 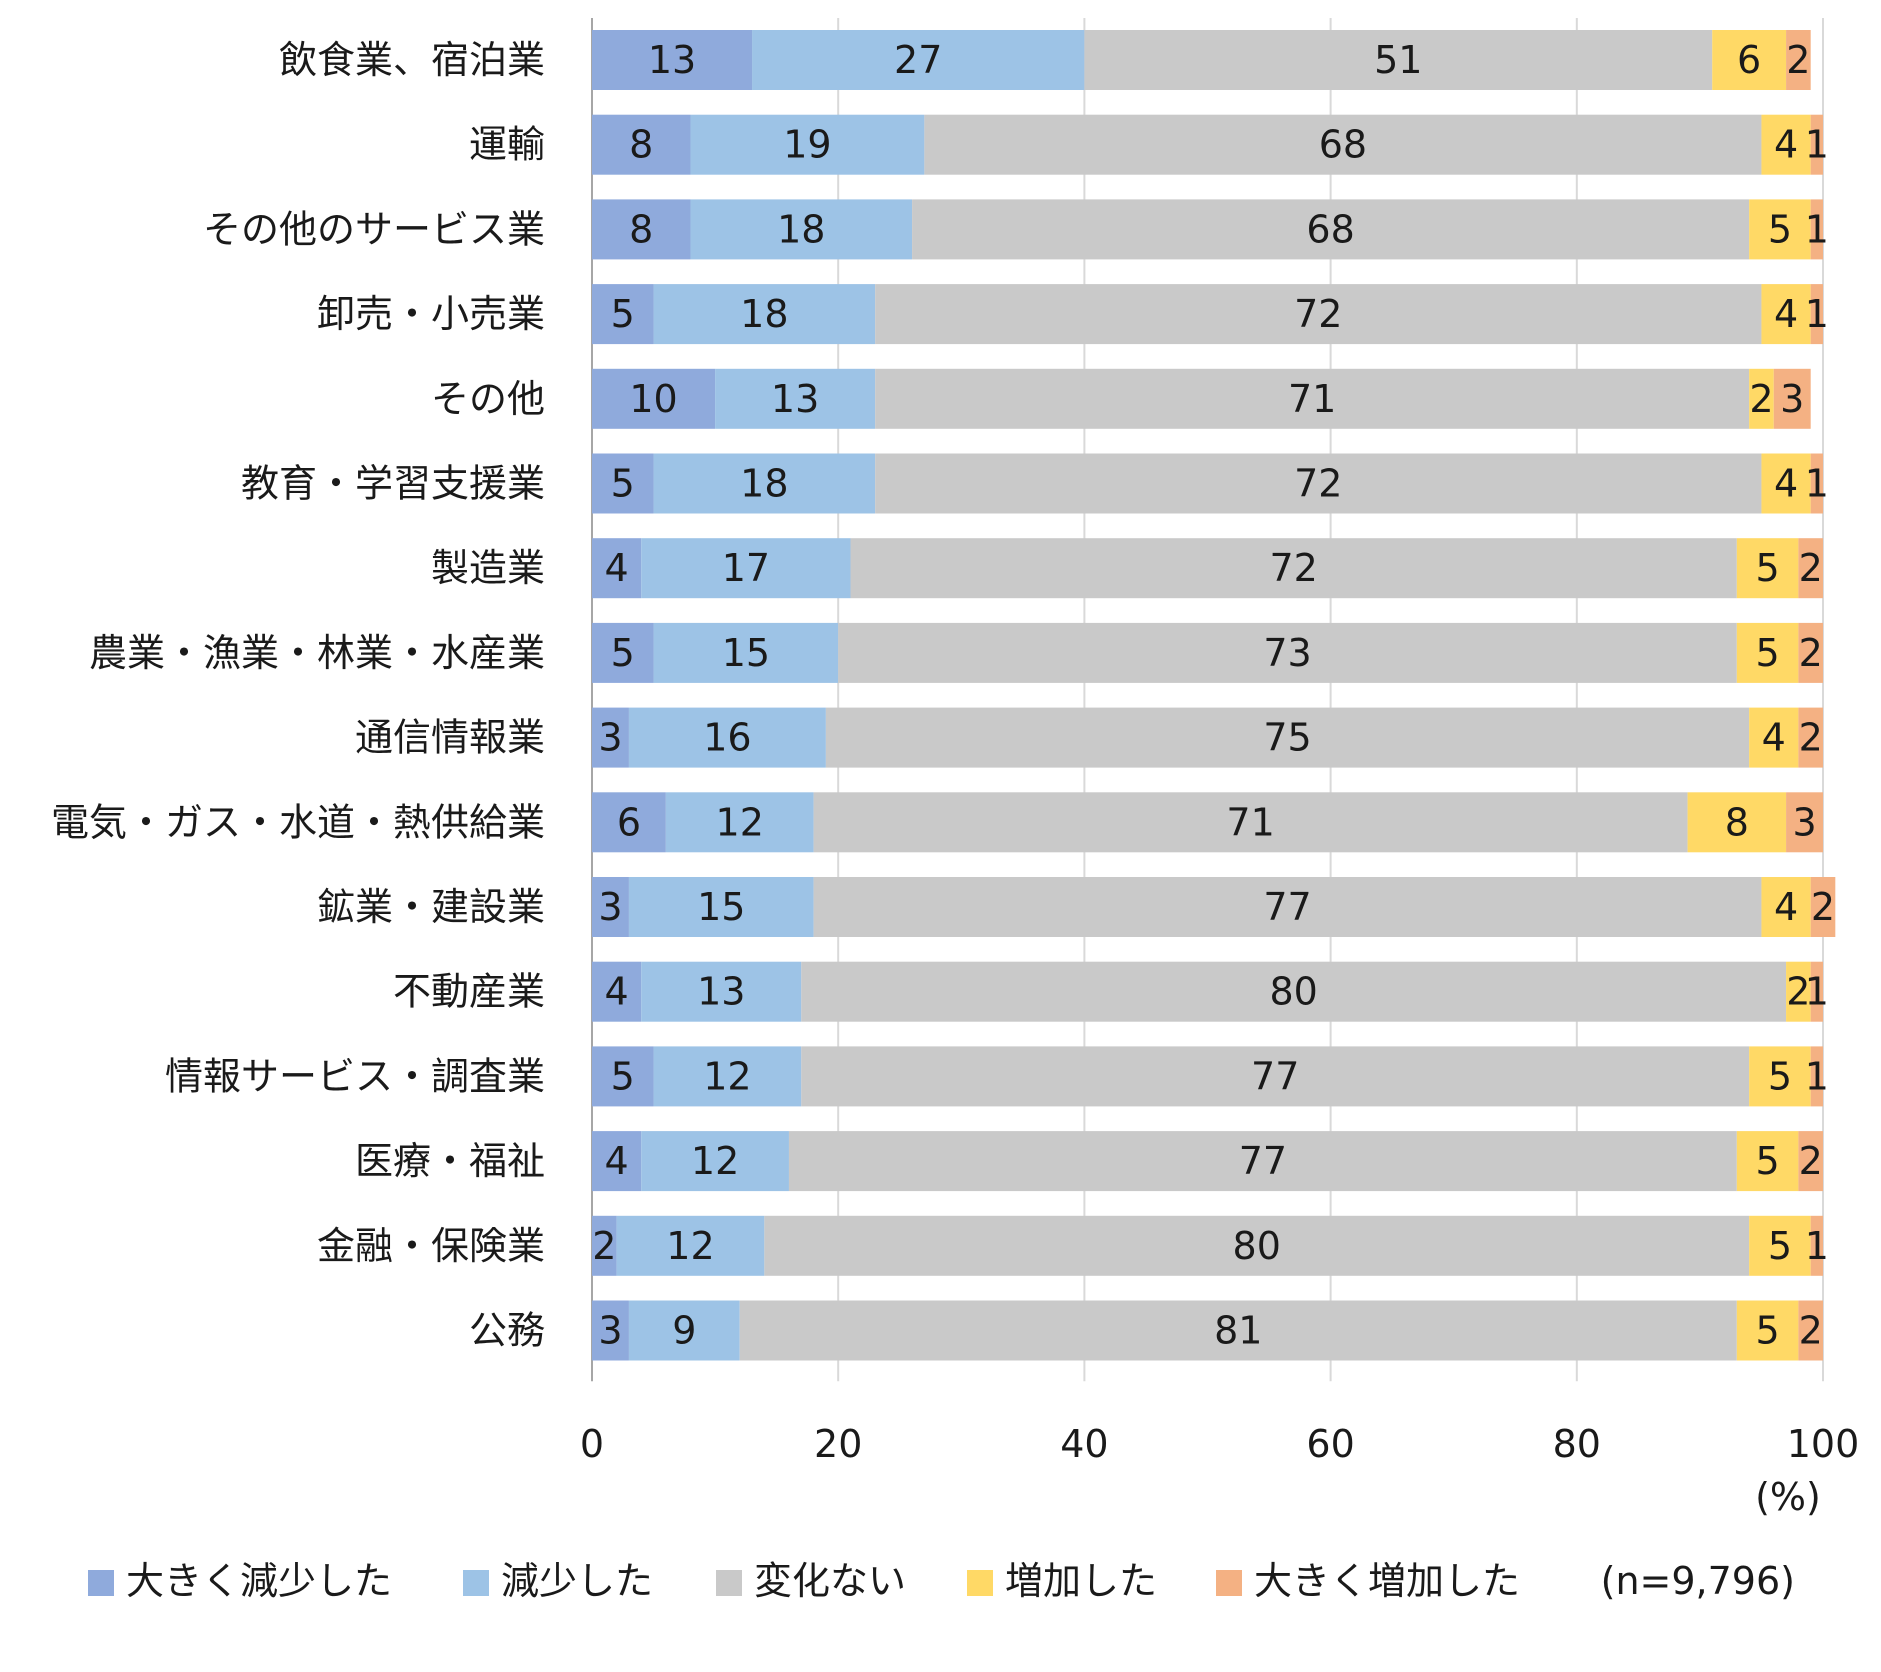 What do you see at coordinates (746, 653) in the screenshot?
I see `data-label: 15` at bounding box center [746, 653].